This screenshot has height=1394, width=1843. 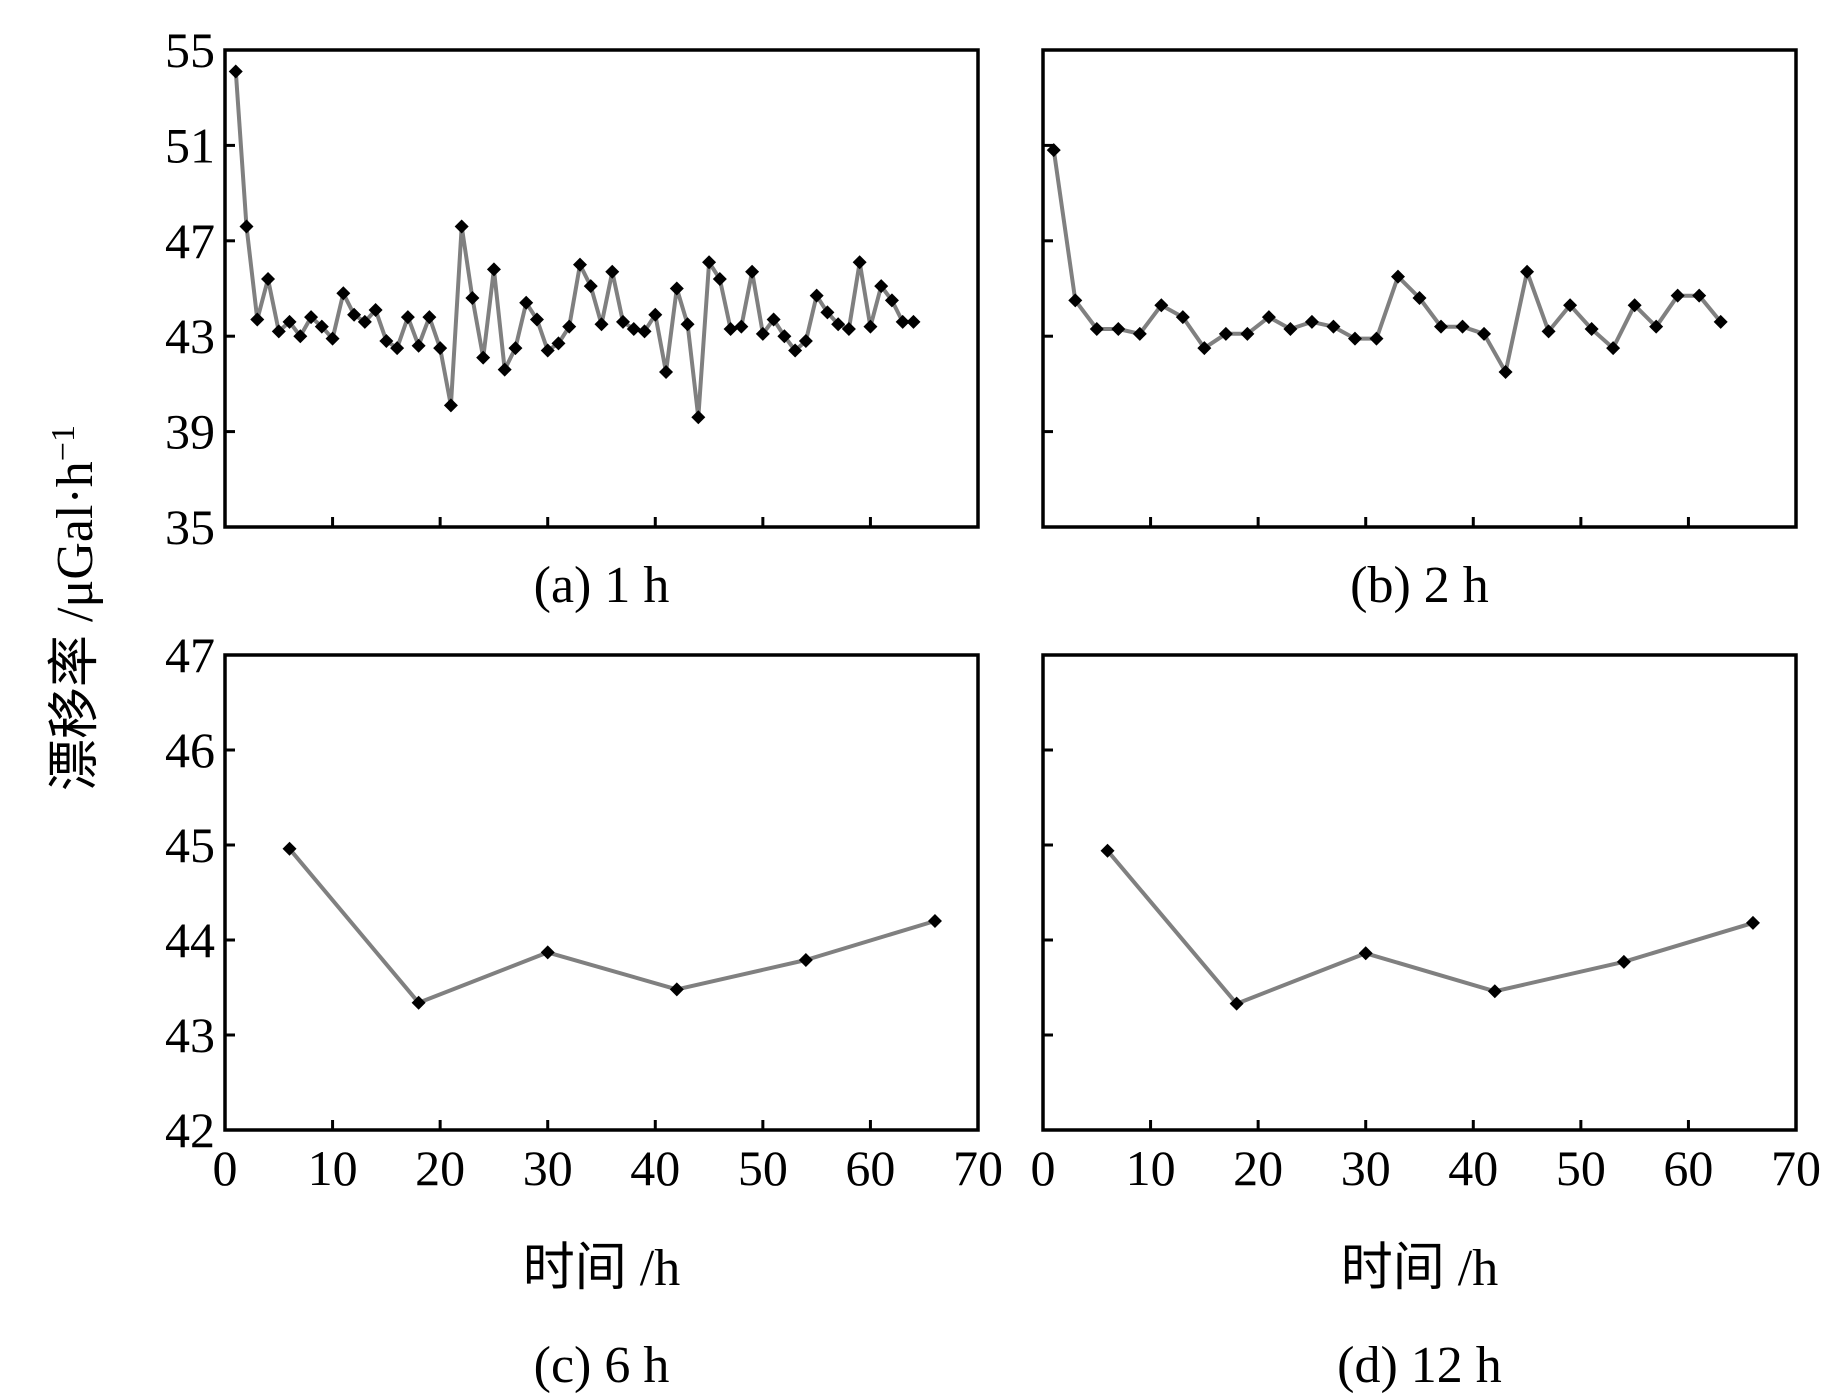 What do you see at coordinates (602, 1365) in the screenshot?
I see `panel-caption: (c) 6 h` at bounding box center [602, 1365].